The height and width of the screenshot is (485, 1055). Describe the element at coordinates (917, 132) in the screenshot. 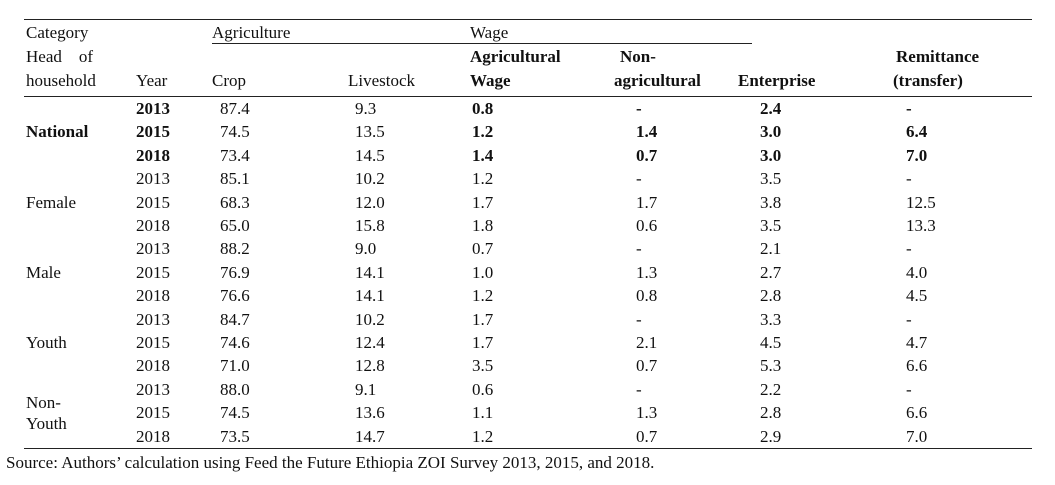

I see `cell-remittance: 6.4` at that location.